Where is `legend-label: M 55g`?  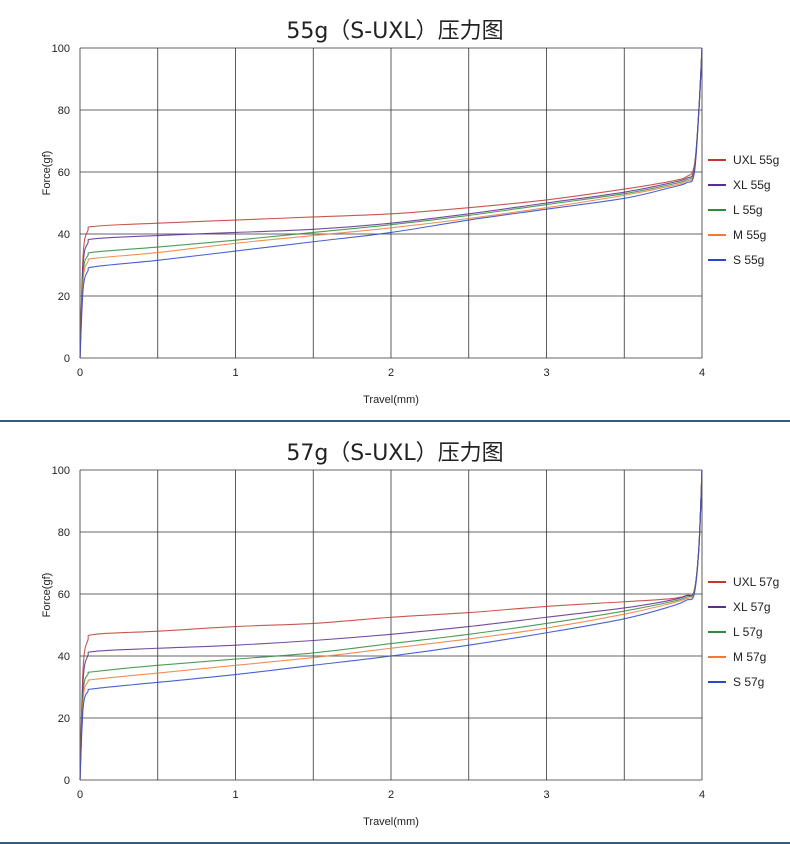
legend-label: M 55g is located at coordinates (749, 235).